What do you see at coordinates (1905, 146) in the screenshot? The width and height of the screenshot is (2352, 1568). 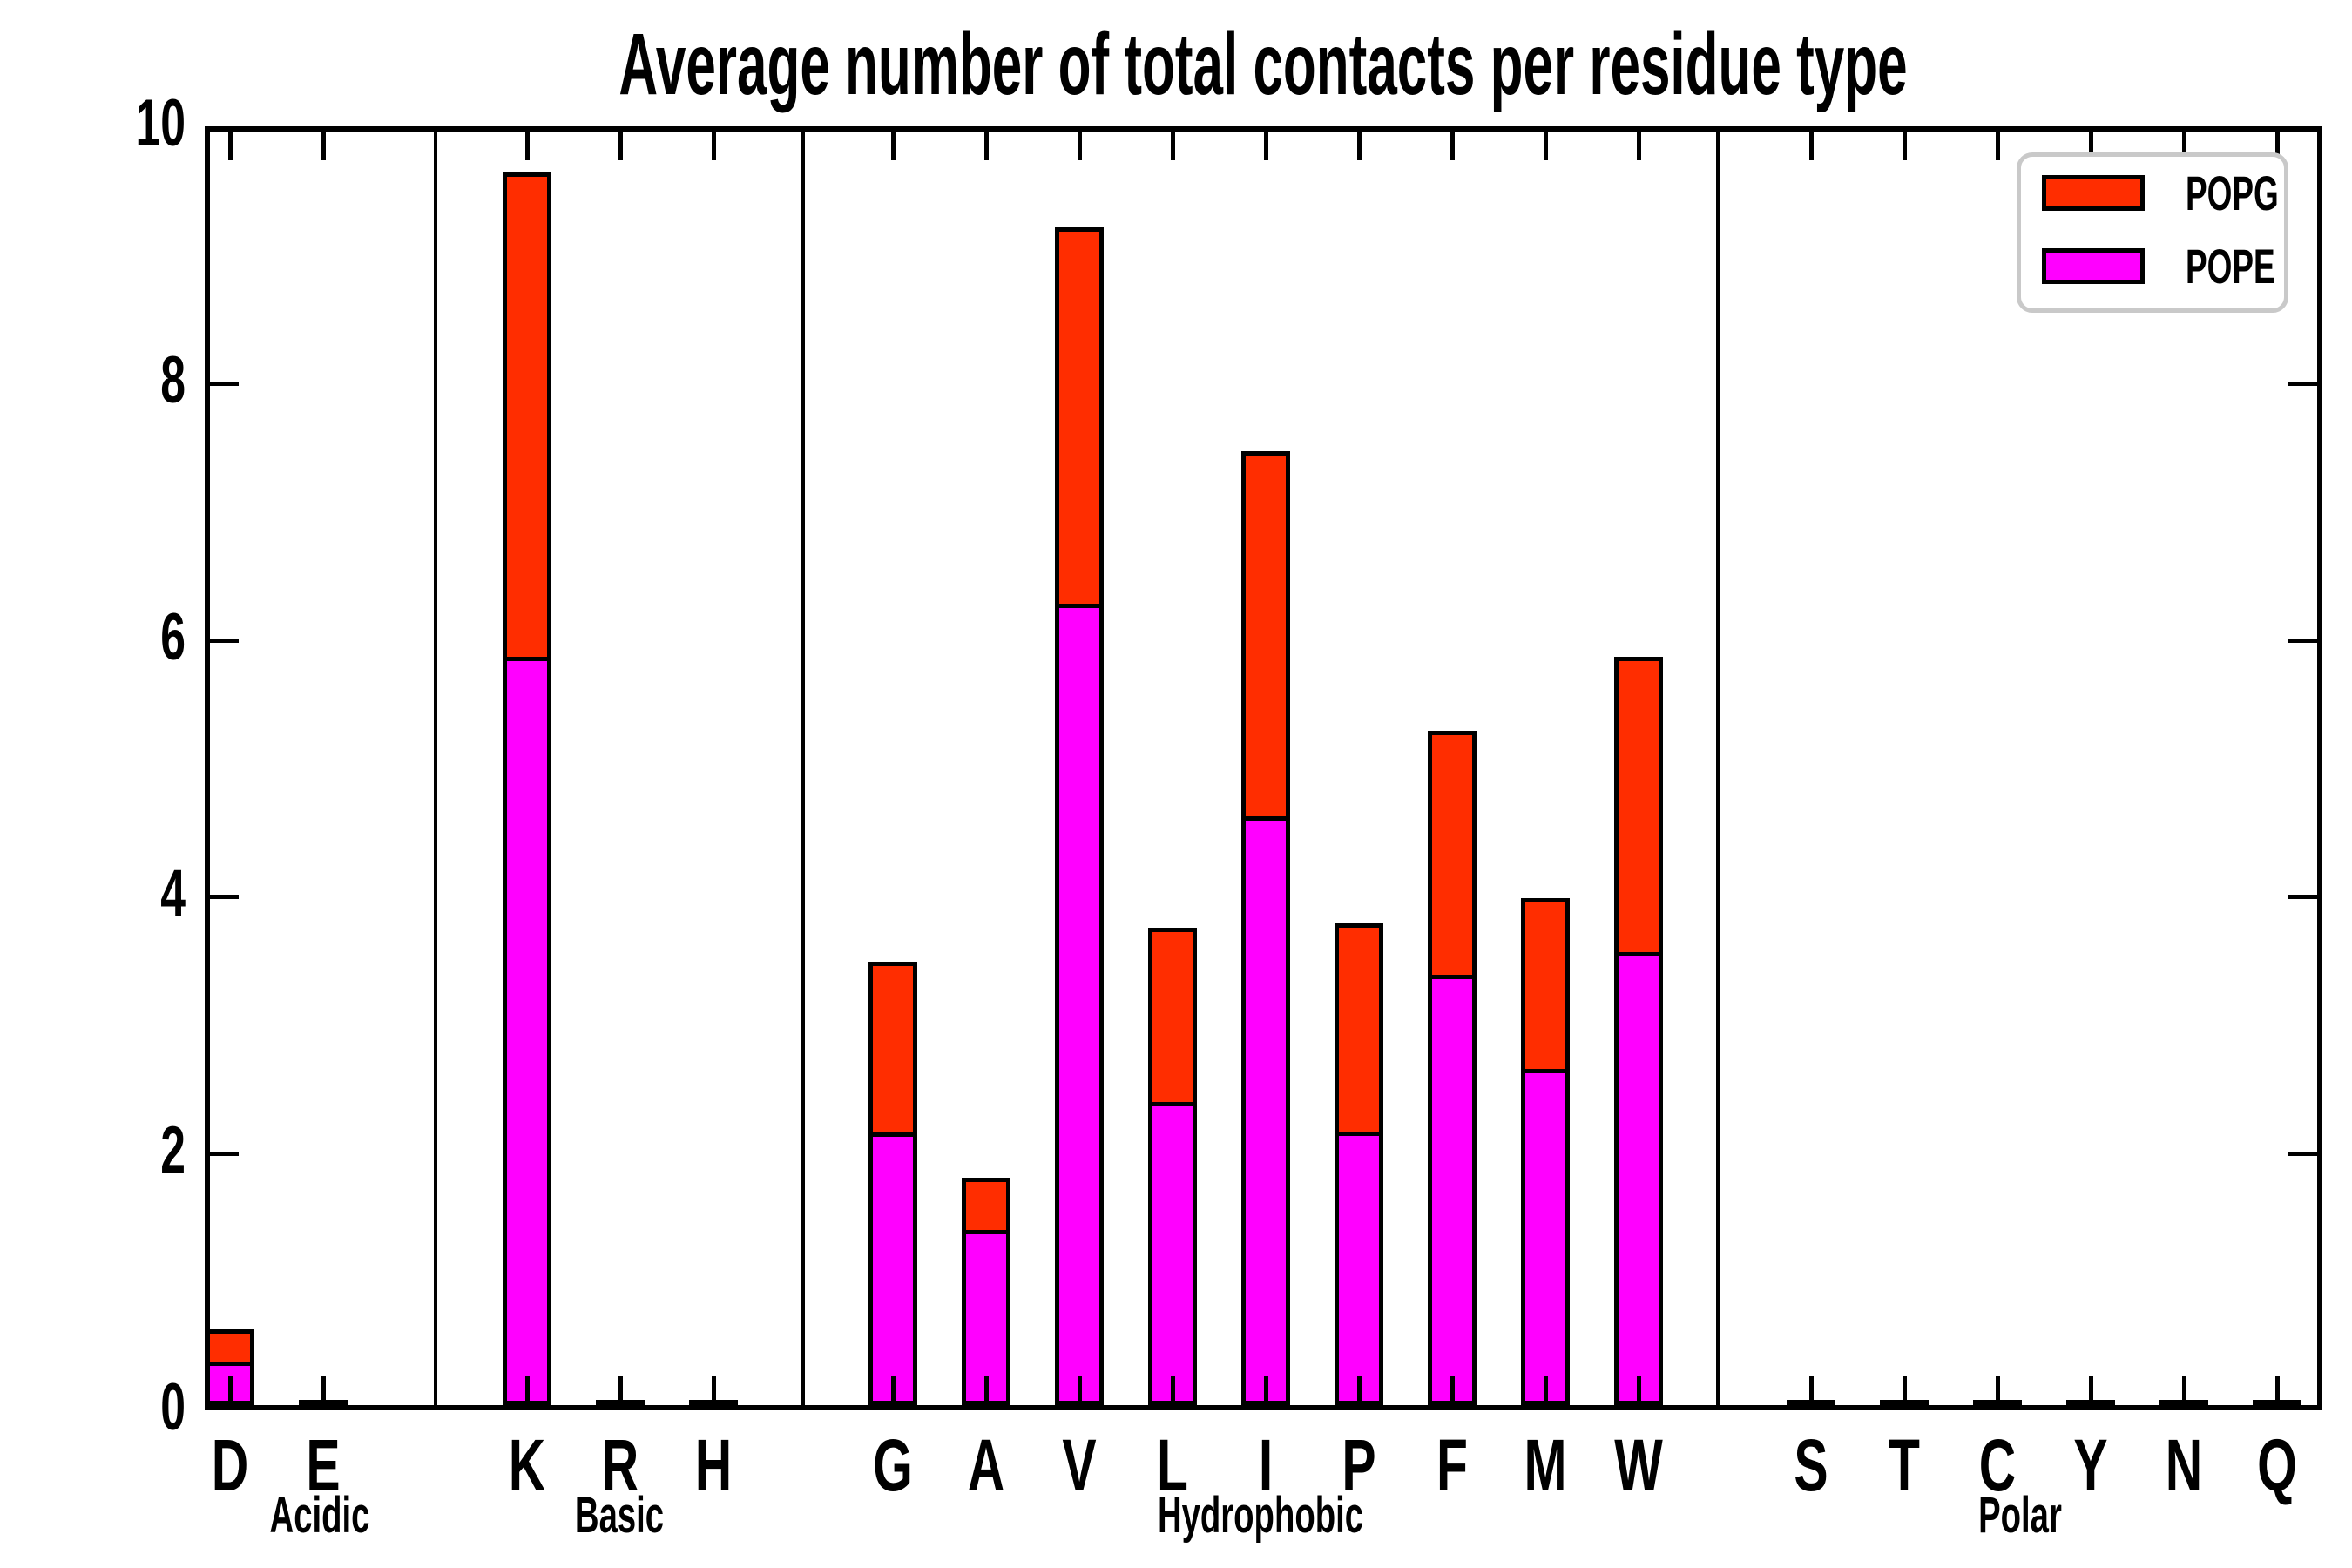 I see `x-tick-top-T` at bounding box center [1905, 146].